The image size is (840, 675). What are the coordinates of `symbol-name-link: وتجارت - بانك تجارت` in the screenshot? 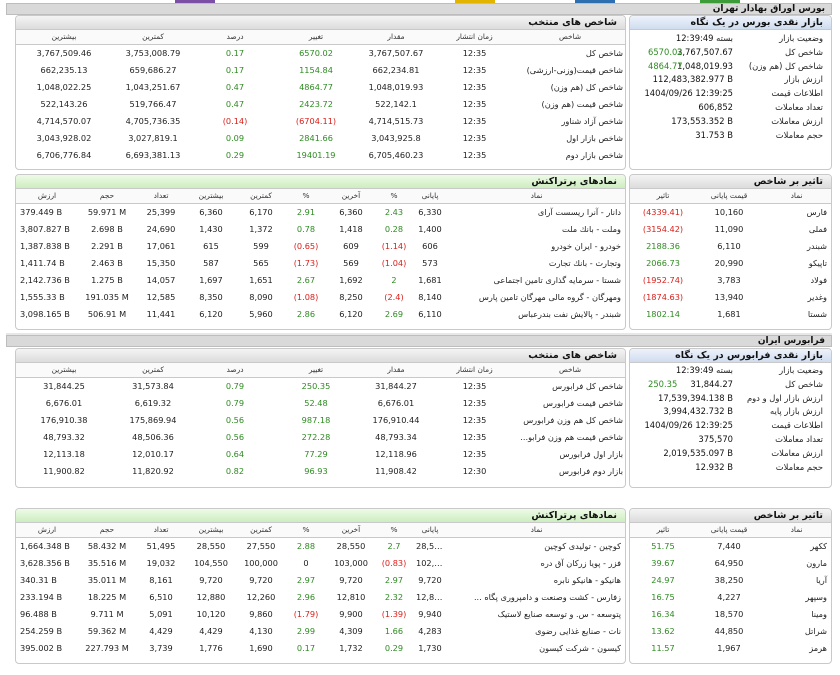 It's located at (536, 262).